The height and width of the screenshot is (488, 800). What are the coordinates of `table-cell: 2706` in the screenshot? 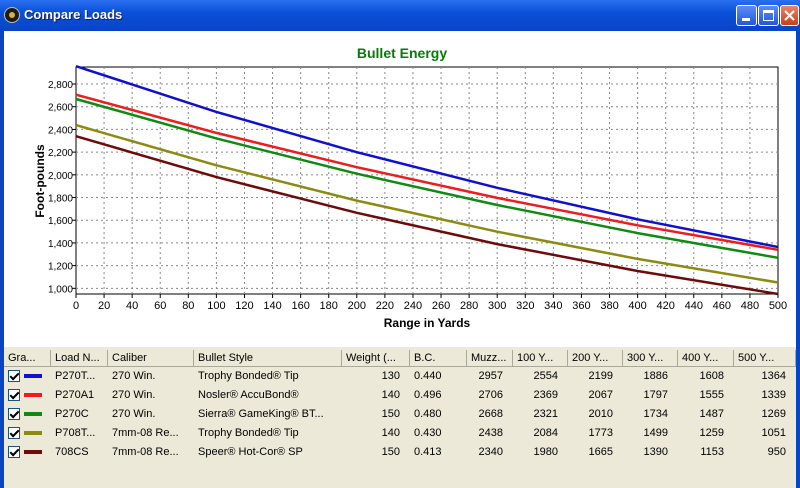 It's located at (490, 395).